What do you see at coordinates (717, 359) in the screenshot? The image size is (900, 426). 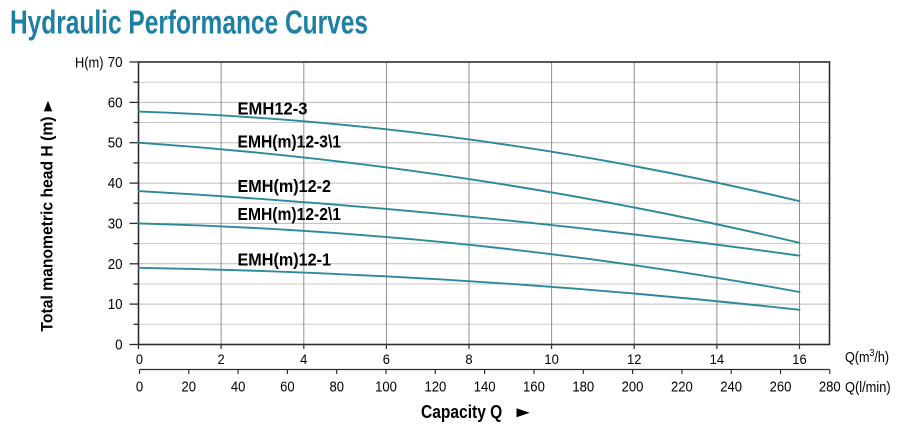 I see `svg-text: 14` at bounding box center [717, 359].